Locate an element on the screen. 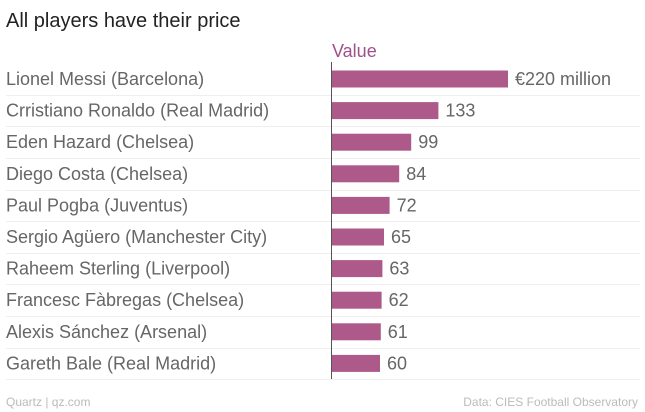  value-label: 62 is located at coordinates (399, 300).